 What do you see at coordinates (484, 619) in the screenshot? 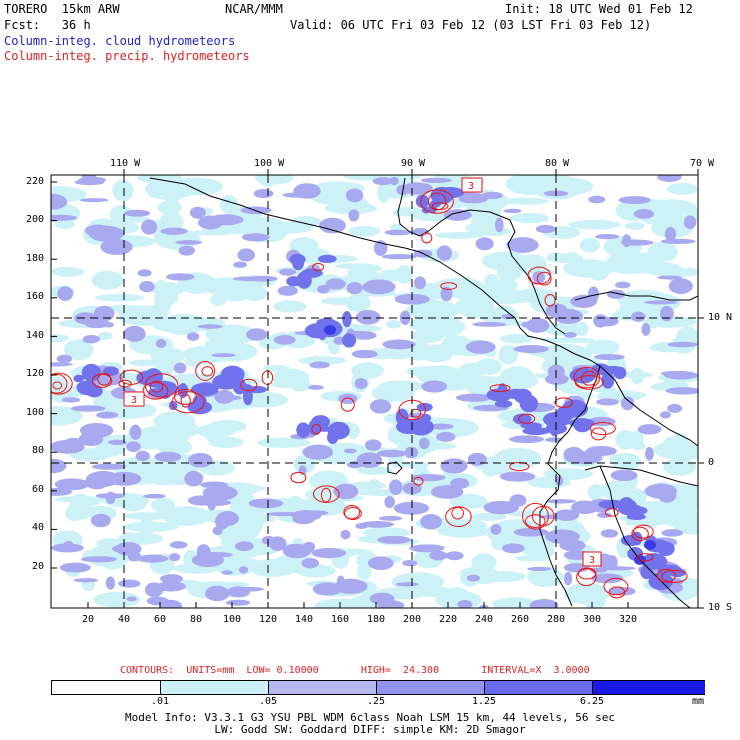
I see `x-tick-240: 240` at bounding box center [484, 619].